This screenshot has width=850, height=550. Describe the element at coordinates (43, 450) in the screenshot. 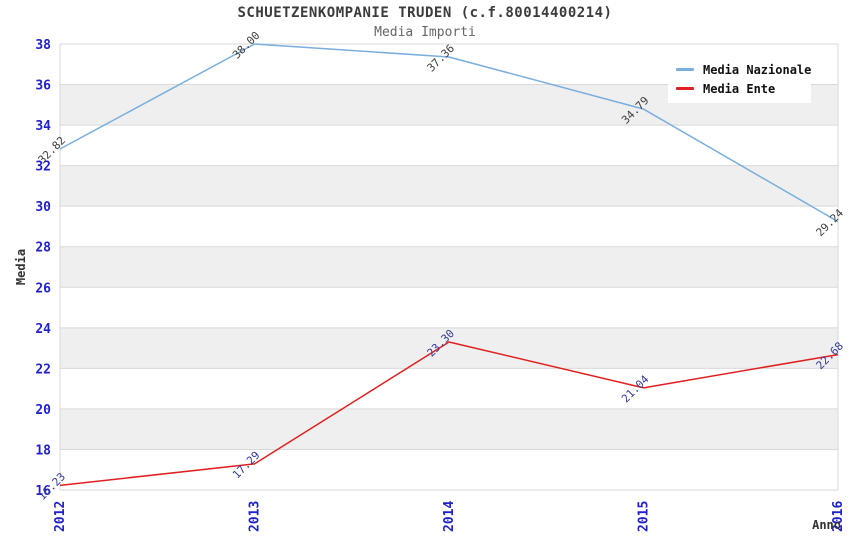

I see `y-tick-label: 18` at that location.